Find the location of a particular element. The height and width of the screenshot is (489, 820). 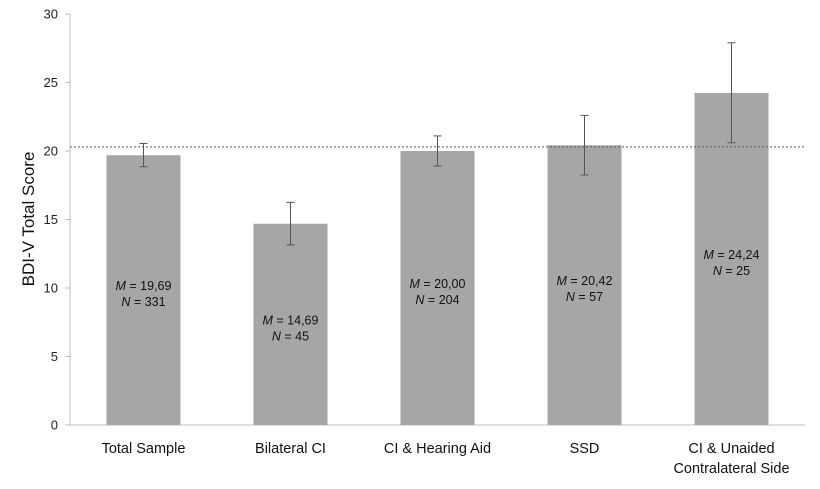

y-tick-label: 20 is located at coordinates (51, 151).